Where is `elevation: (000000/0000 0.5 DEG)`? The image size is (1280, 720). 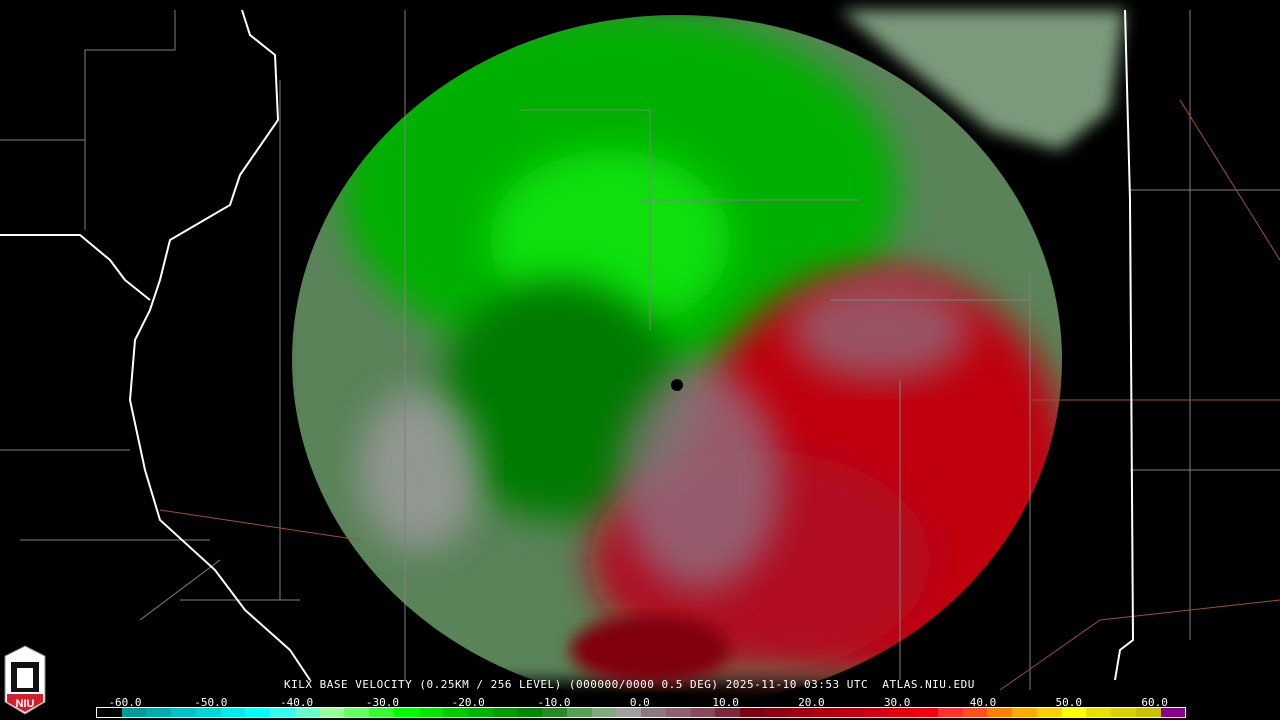 elevation: (000000/0000 0.5 DEG) is located at coordinates (643, 684).